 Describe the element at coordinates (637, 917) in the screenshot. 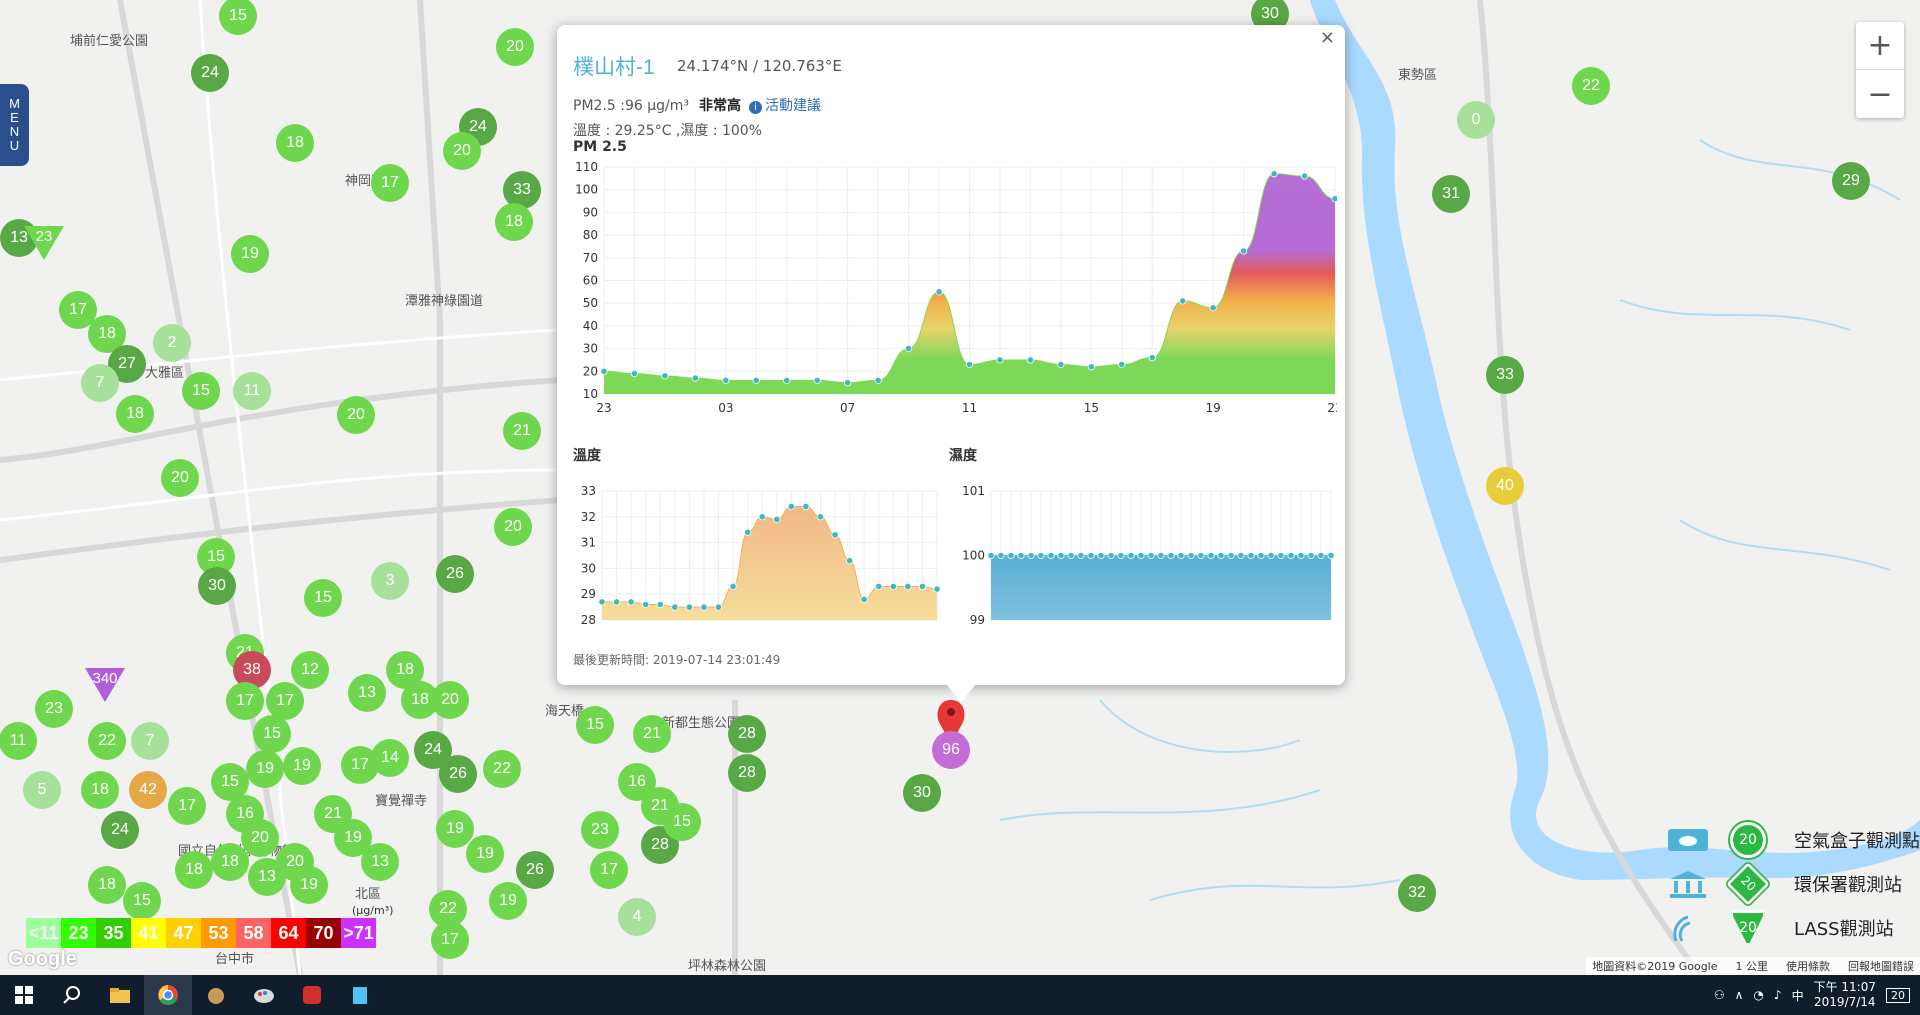

I see `airbox-marker: 4` at that location.